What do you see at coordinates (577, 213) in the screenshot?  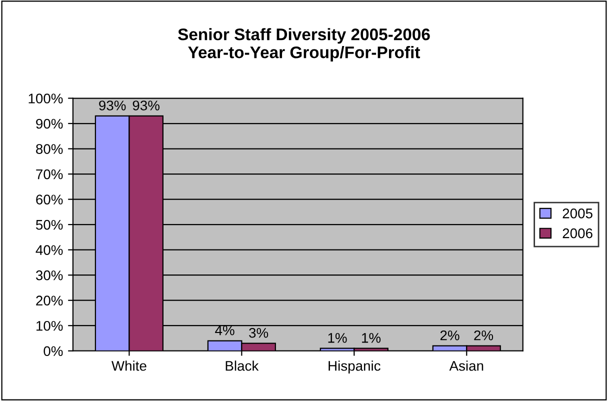 I see `legend-label: 2005` at bounding box center [577, 213].